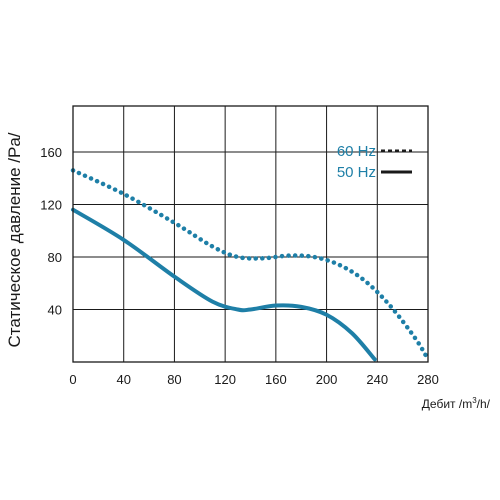 This screenshot has width=500, height=500. What do you see at coordinates (253, 379) in the screenshot?
I see `x-tick-labels: 0 40 80 120 160 200 240 280` at bounding box center [253, 379].